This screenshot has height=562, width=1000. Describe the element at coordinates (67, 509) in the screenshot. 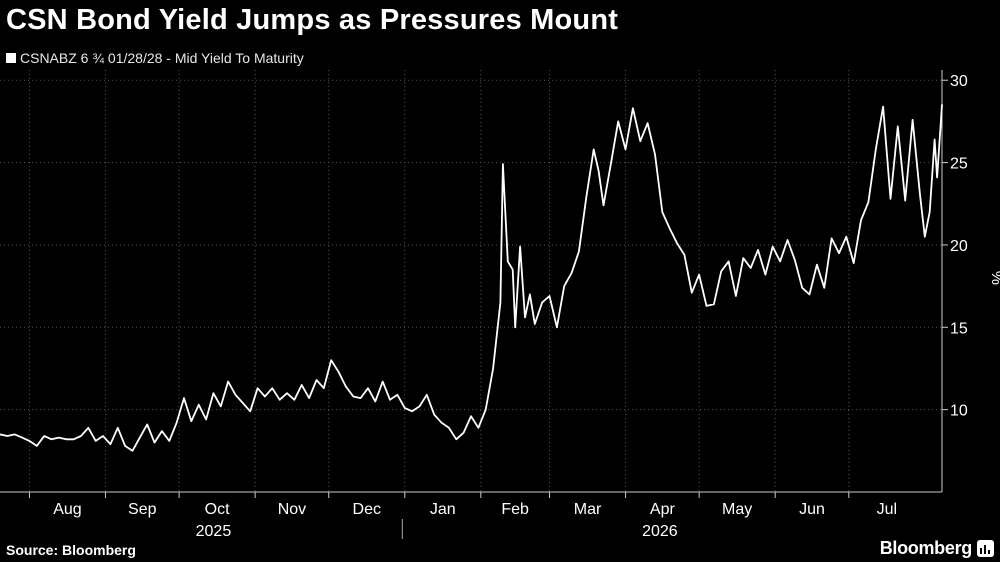

I see `x-tick-label: Aug` at that location.